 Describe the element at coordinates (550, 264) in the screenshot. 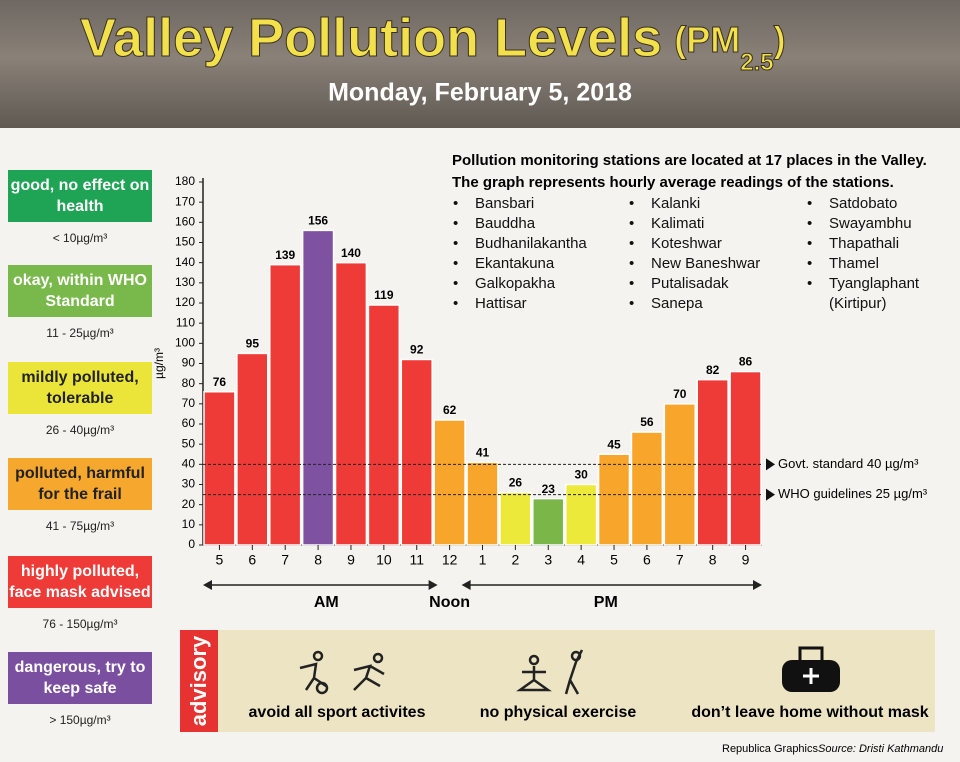

I see `station: Ekantakuna` at that location.